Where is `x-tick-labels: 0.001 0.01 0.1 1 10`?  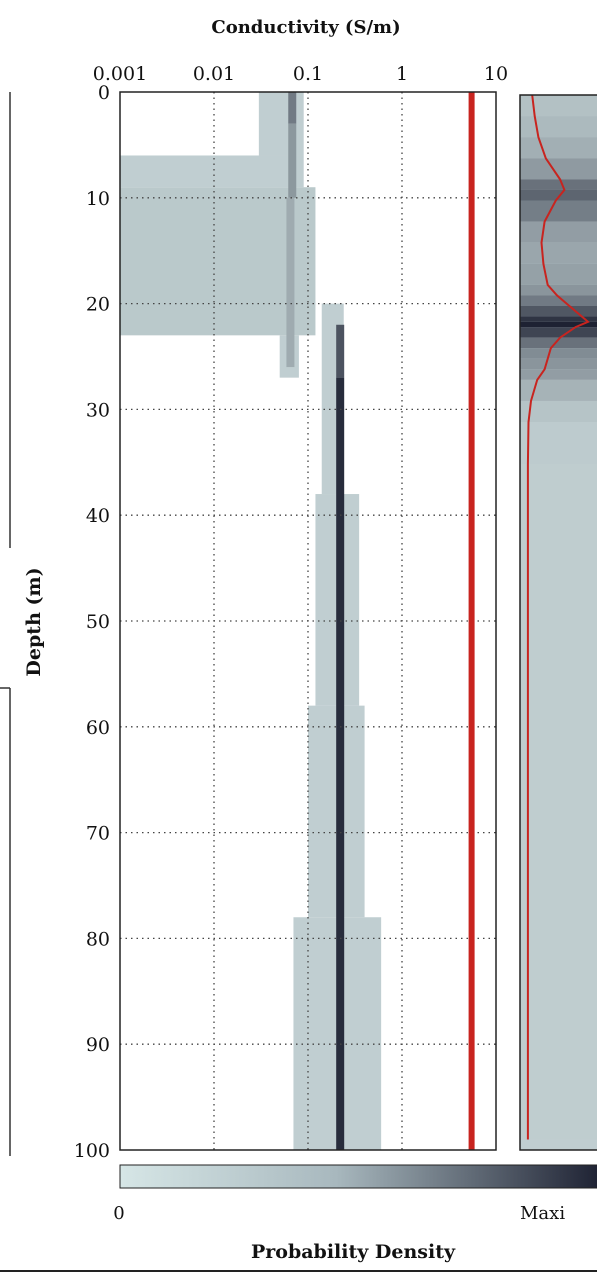
x-tick-labels: 0.001 0.01 0.1 1 10 is located at coordinates (300, 74).